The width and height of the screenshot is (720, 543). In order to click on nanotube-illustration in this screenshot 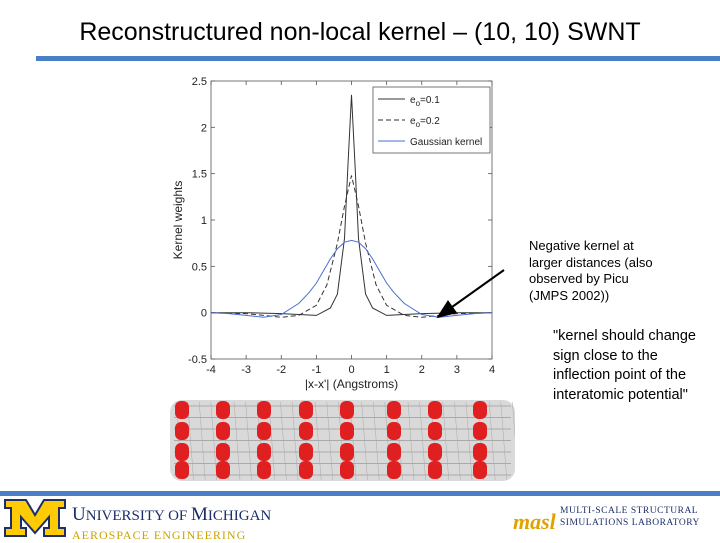, I will do `click(342, 440)`.